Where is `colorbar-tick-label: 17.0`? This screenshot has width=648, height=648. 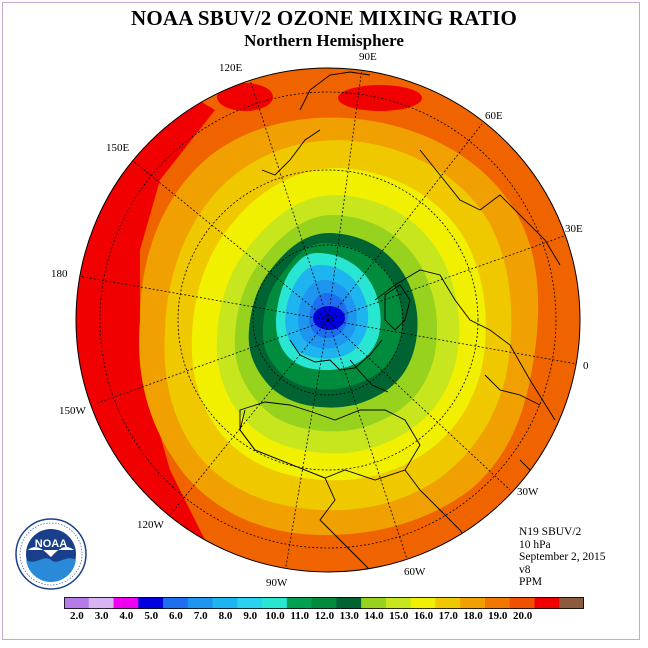
colorbar-tick-label: 17.0 is located at coordinates (448, 616).